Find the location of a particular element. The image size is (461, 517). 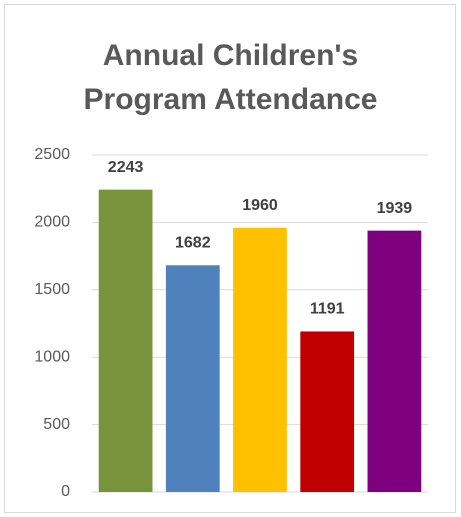

value-label: 1191 is located at coordinates (327, 309).